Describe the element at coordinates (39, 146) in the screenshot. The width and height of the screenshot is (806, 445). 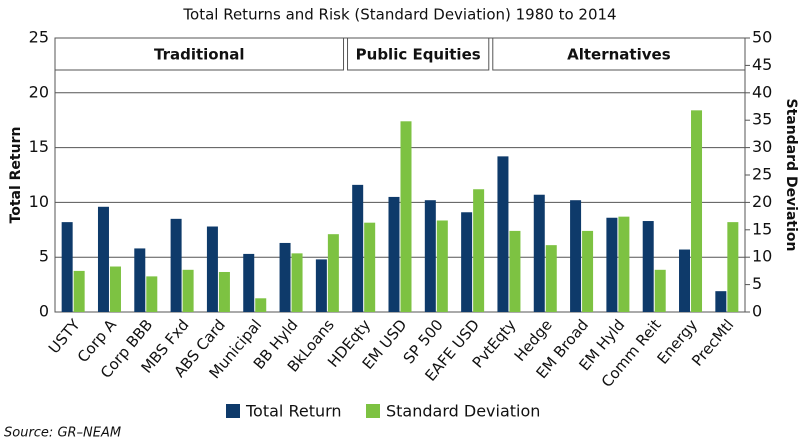
I see `y-tick-label: 15` at that location.